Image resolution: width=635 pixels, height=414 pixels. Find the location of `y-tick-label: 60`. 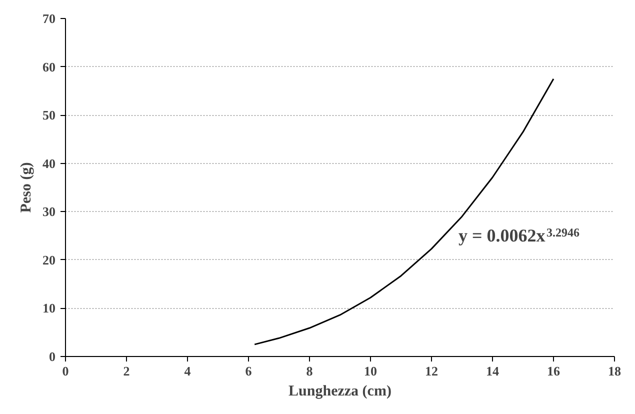

y-tick-label: 60 is located at coordinates (49, 66).